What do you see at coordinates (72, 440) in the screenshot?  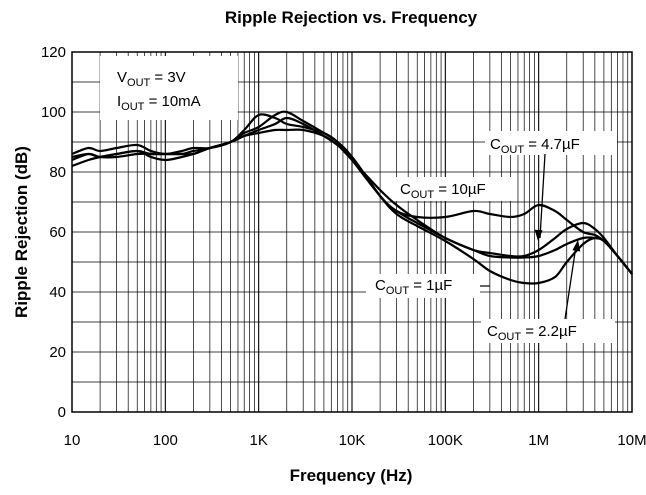 I see `x-tick-label: 10` at bounding box center [72, 440].